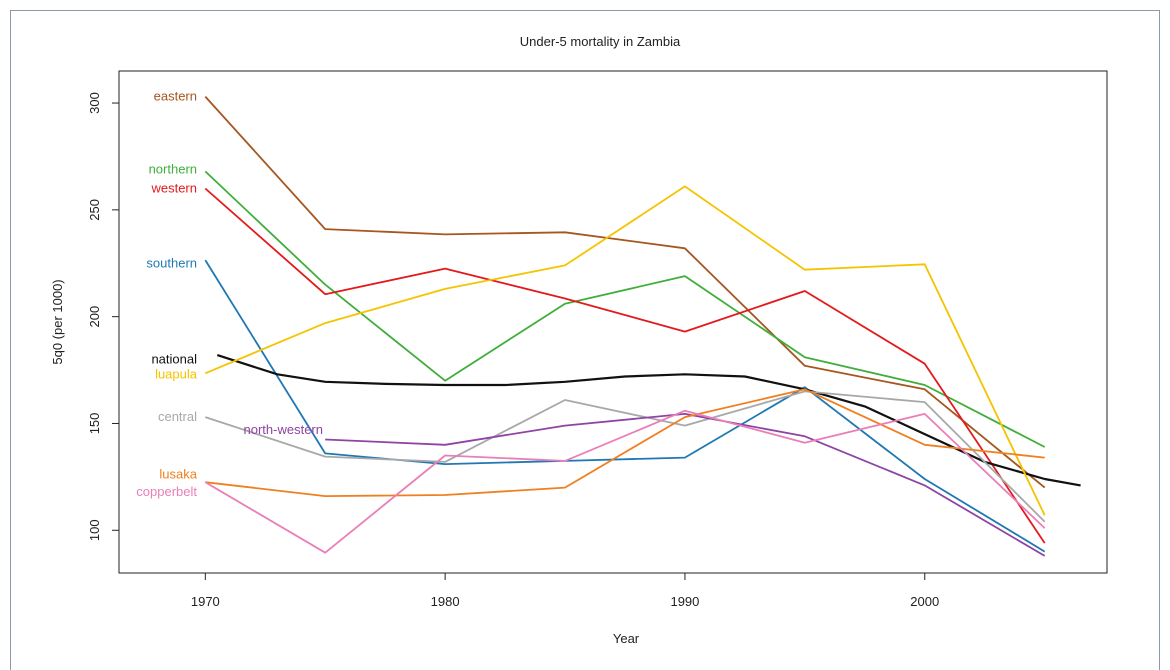 This screenshot has height=670, width=1170. What do you see at coordinates (565, 590) in the screenshot?
I see `x-axis: 1970 1980 1990 2000` at bounding box center [565, 590].